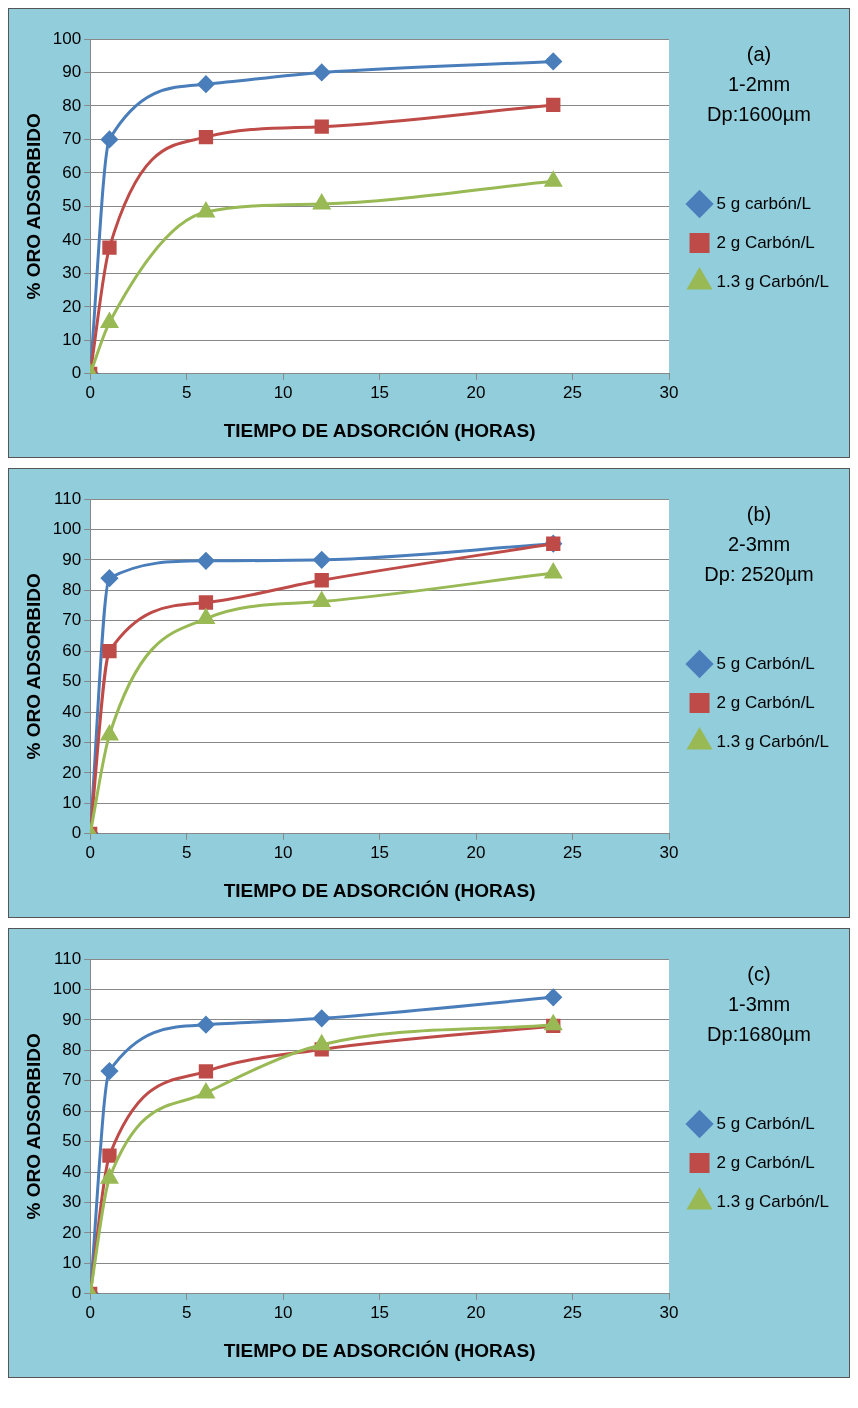  I want to click on text: Dp:1600µm, so click(759, 114).